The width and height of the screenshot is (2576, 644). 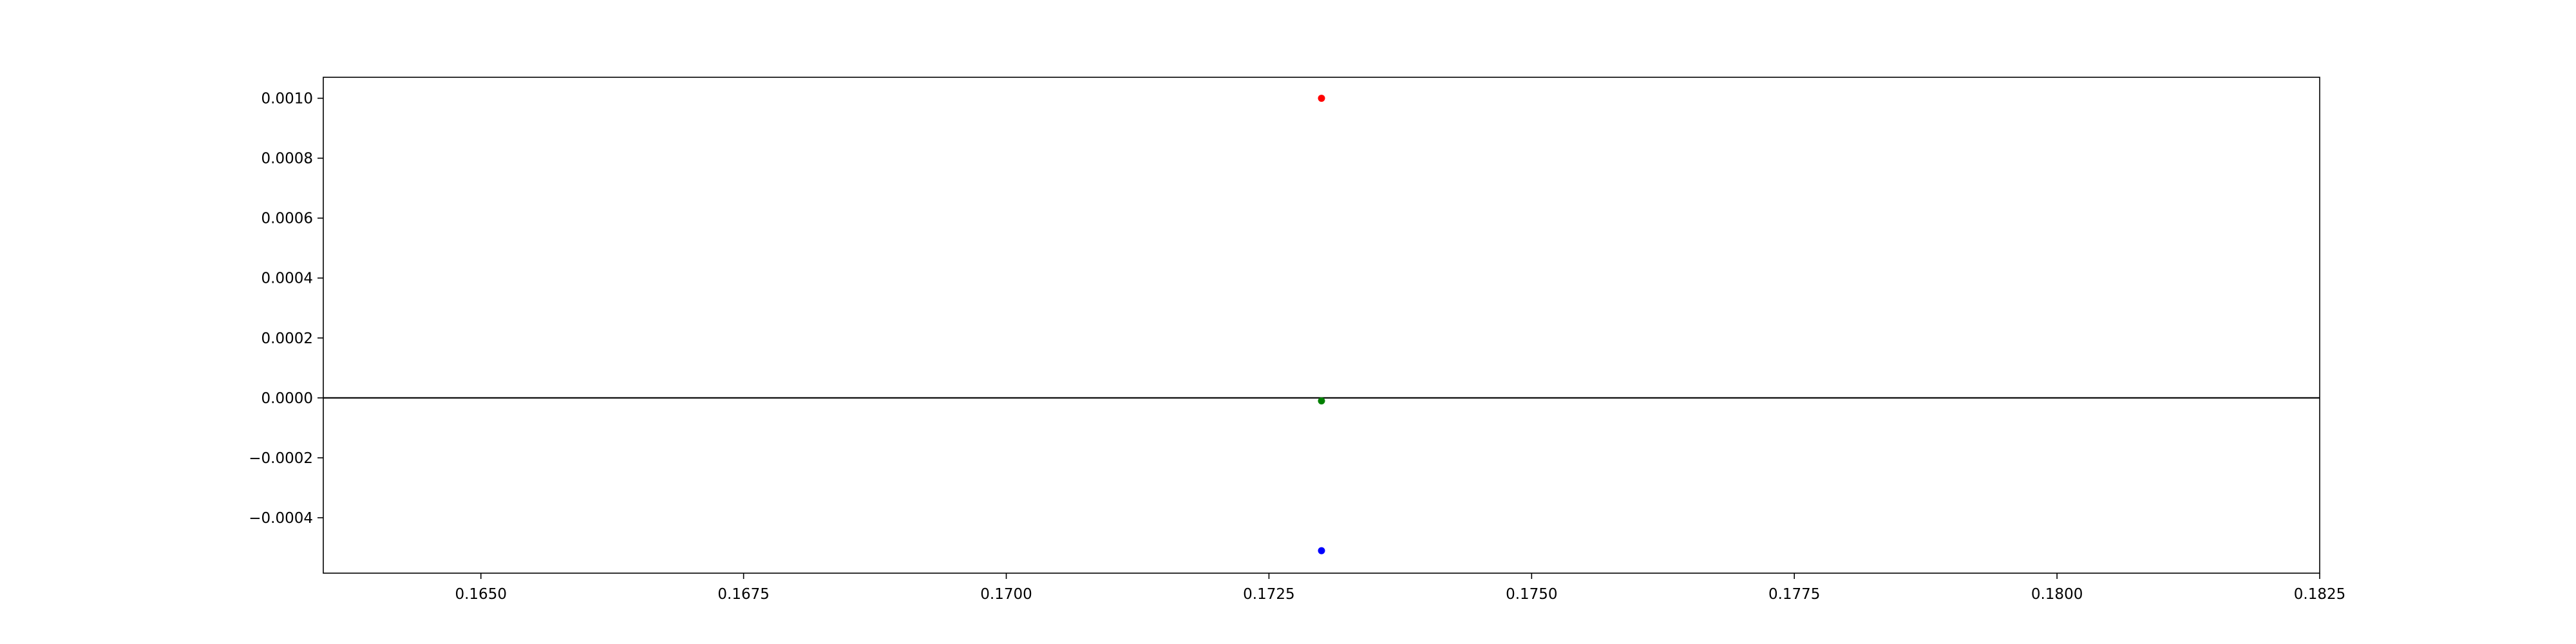 I want to click on x-tick-label: 0.1650, so click(x=480, y=594).